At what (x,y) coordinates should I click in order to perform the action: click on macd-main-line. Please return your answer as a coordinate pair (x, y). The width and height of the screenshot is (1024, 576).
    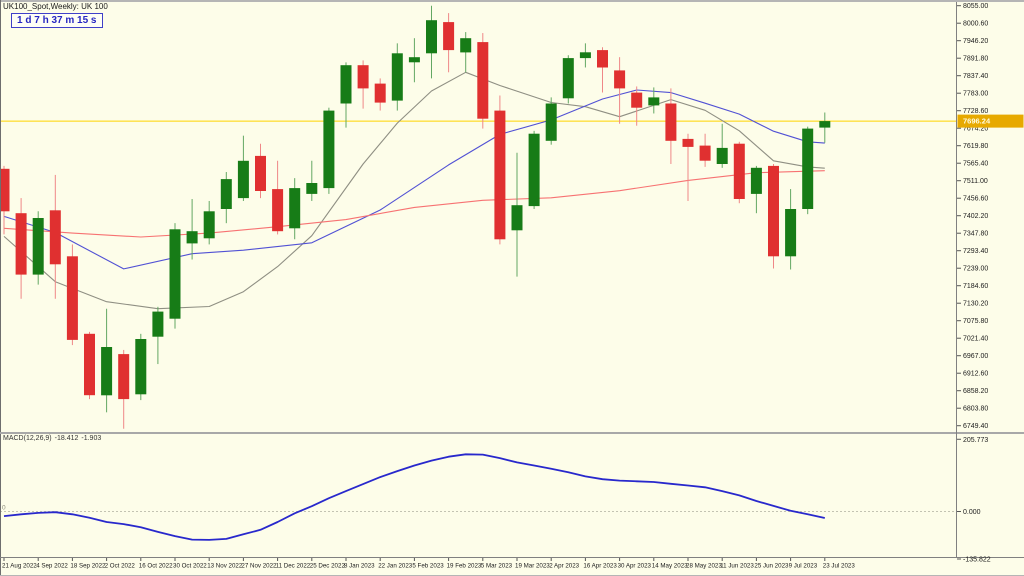
    Looking at the image, I should click on (414, 497).